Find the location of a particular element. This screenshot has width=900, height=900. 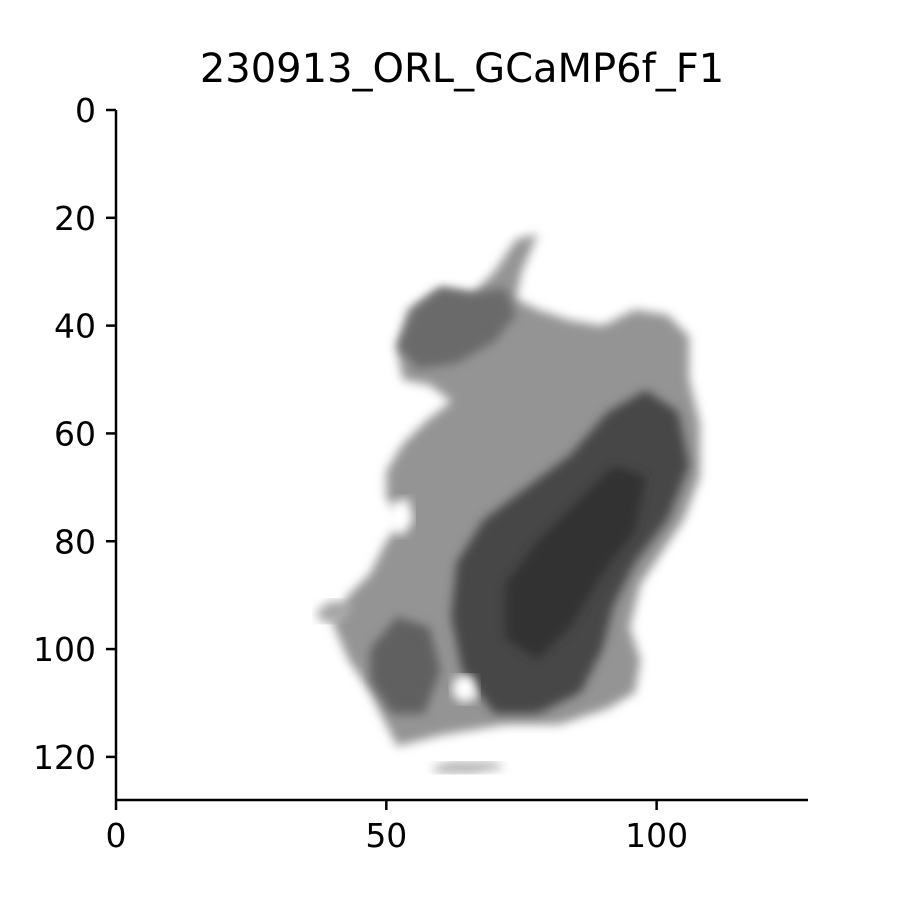

y-tick-label: 120 is located at coordinates (64, 757).